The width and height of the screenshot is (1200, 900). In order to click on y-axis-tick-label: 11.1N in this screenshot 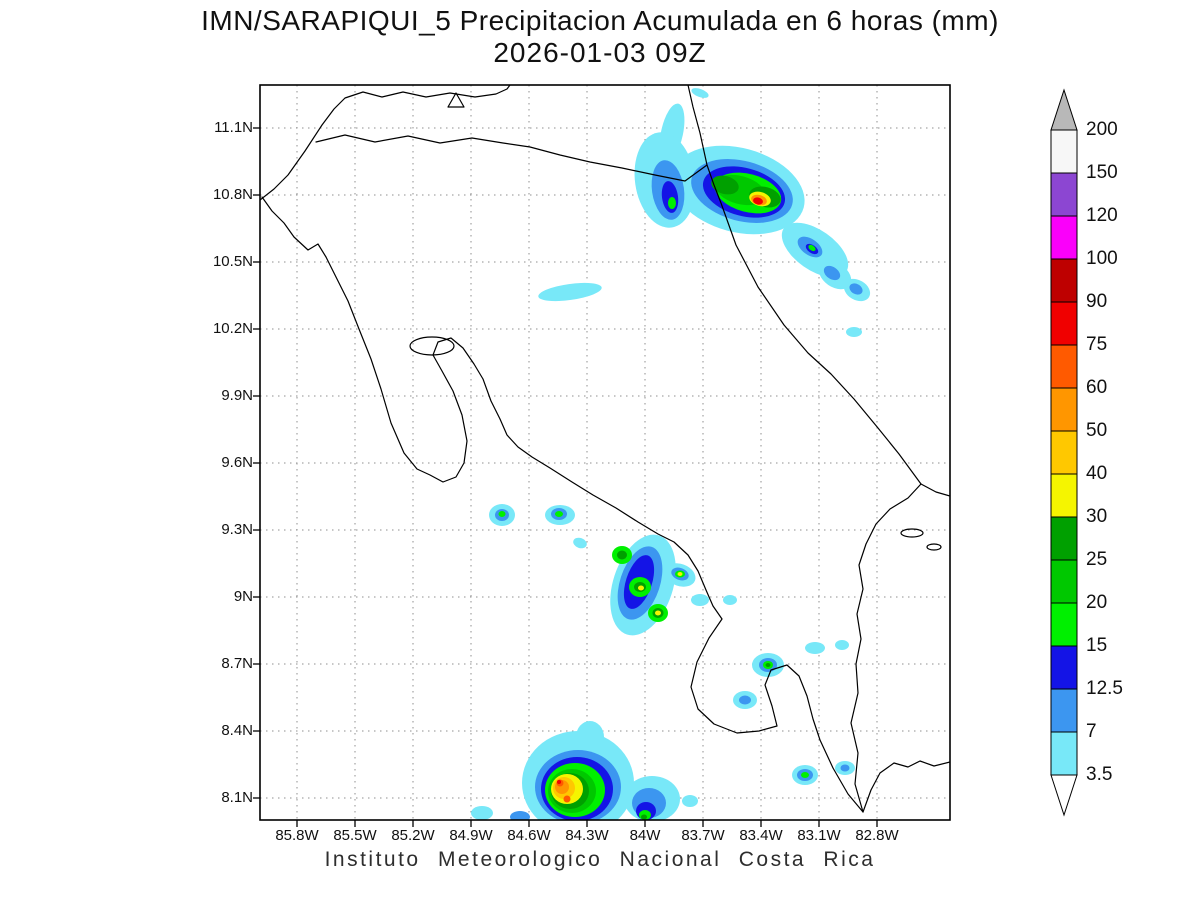, I will do `click(233, 127)`.